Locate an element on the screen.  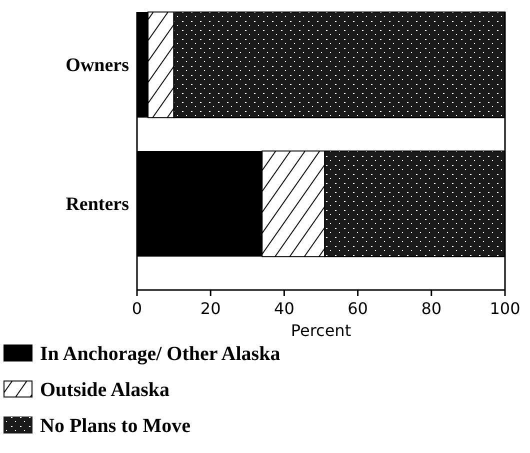
x-tick-label: 0 is located at coordinates (137, 308).